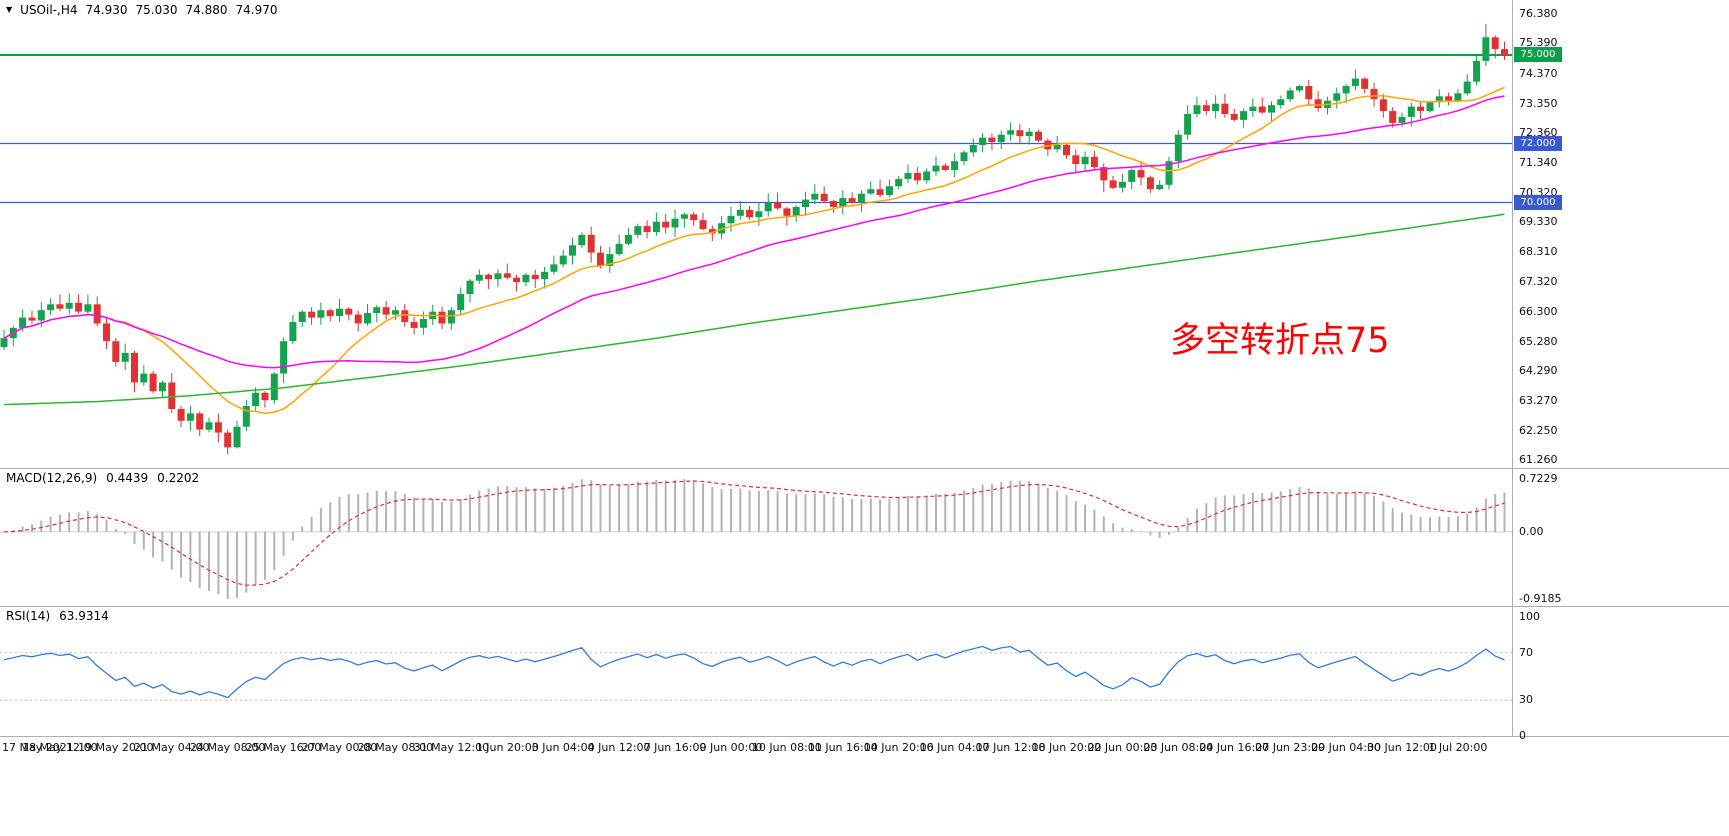 This screenshot has height=836, width=1729. Describe the element at coordinates (1538, 281) in the screenshot. I see `price-tick-label: 67.320` at that location.